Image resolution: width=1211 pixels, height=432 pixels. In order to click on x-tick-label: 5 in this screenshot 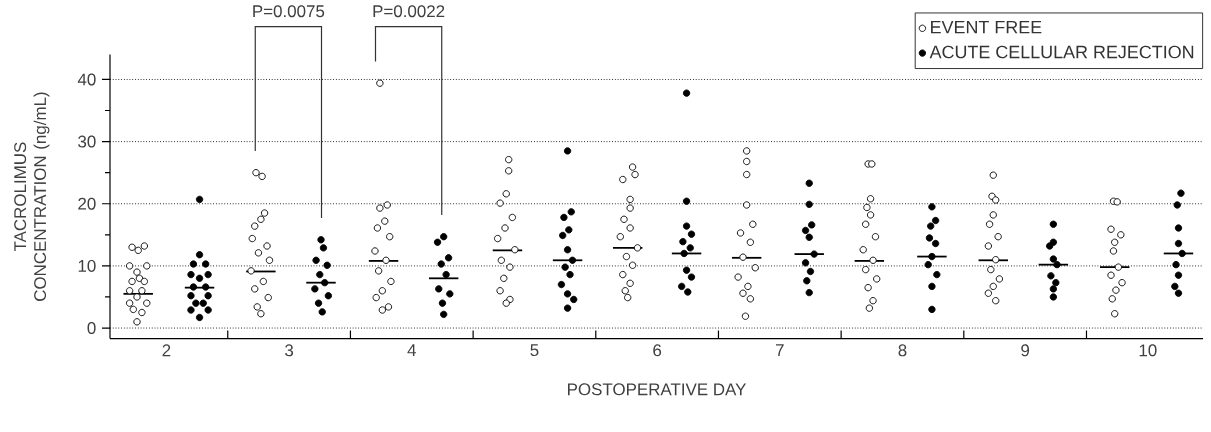, I will do `click(534, 350)`.